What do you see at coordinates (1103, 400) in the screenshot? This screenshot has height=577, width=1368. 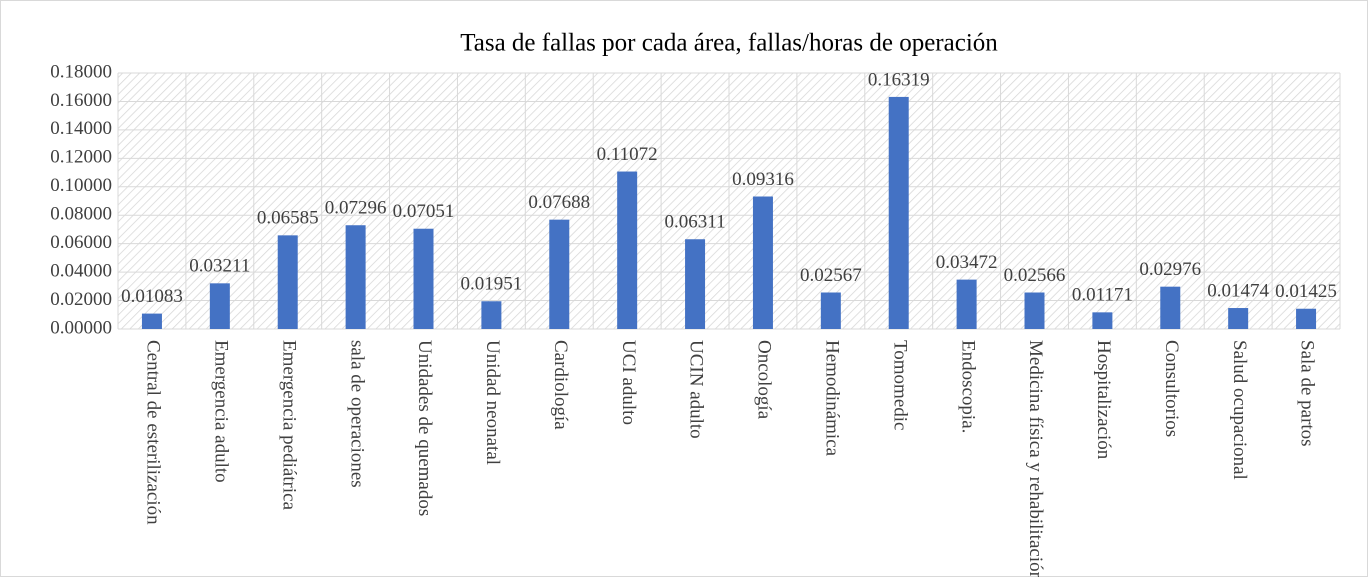 I see `x-tick-label: Hospitalización` at bounding box center [1103, 400].